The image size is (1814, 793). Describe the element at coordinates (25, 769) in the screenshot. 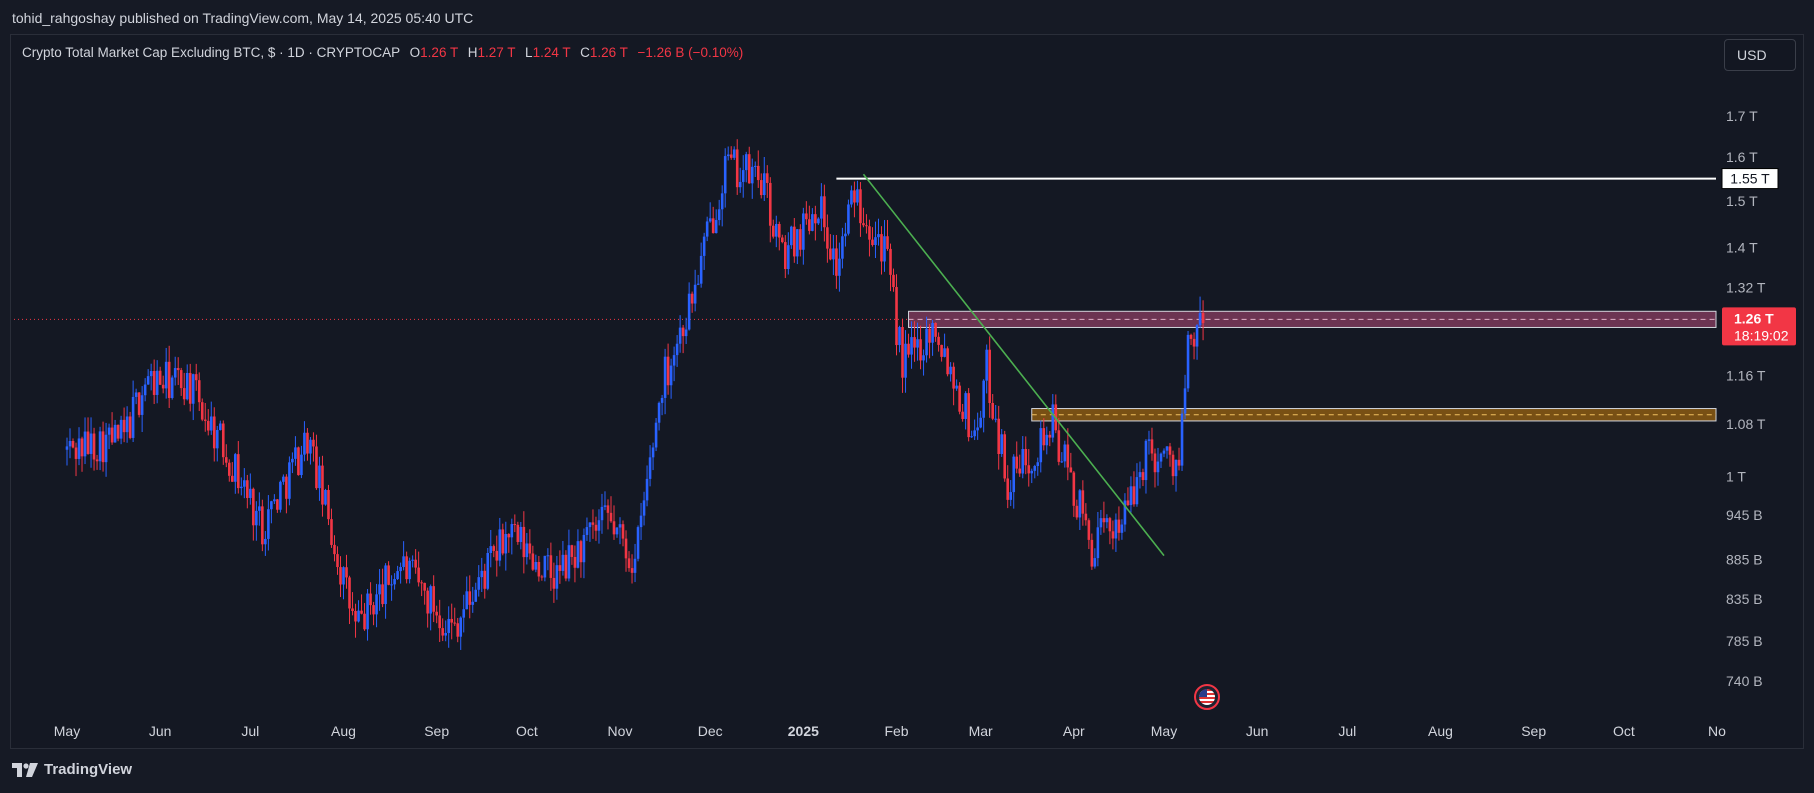

I see `tradingview-logo-icon` at that location.